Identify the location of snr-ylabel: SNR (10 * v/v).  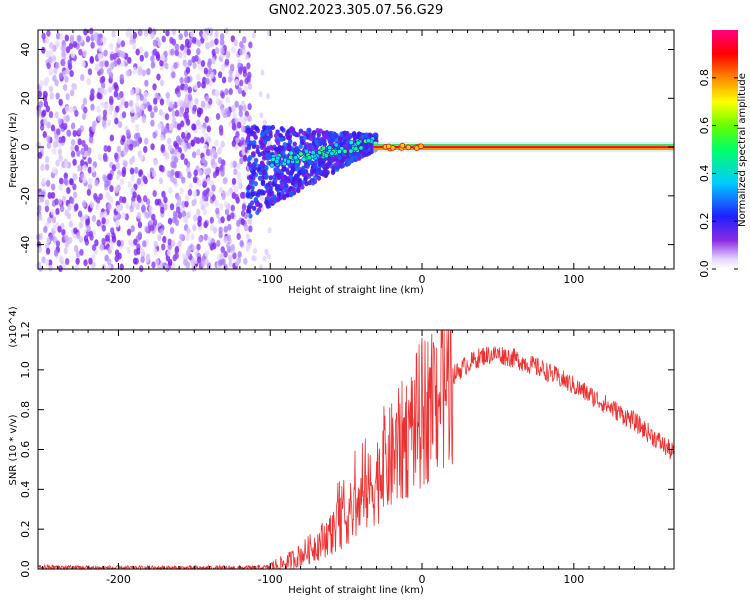
(13, 449).